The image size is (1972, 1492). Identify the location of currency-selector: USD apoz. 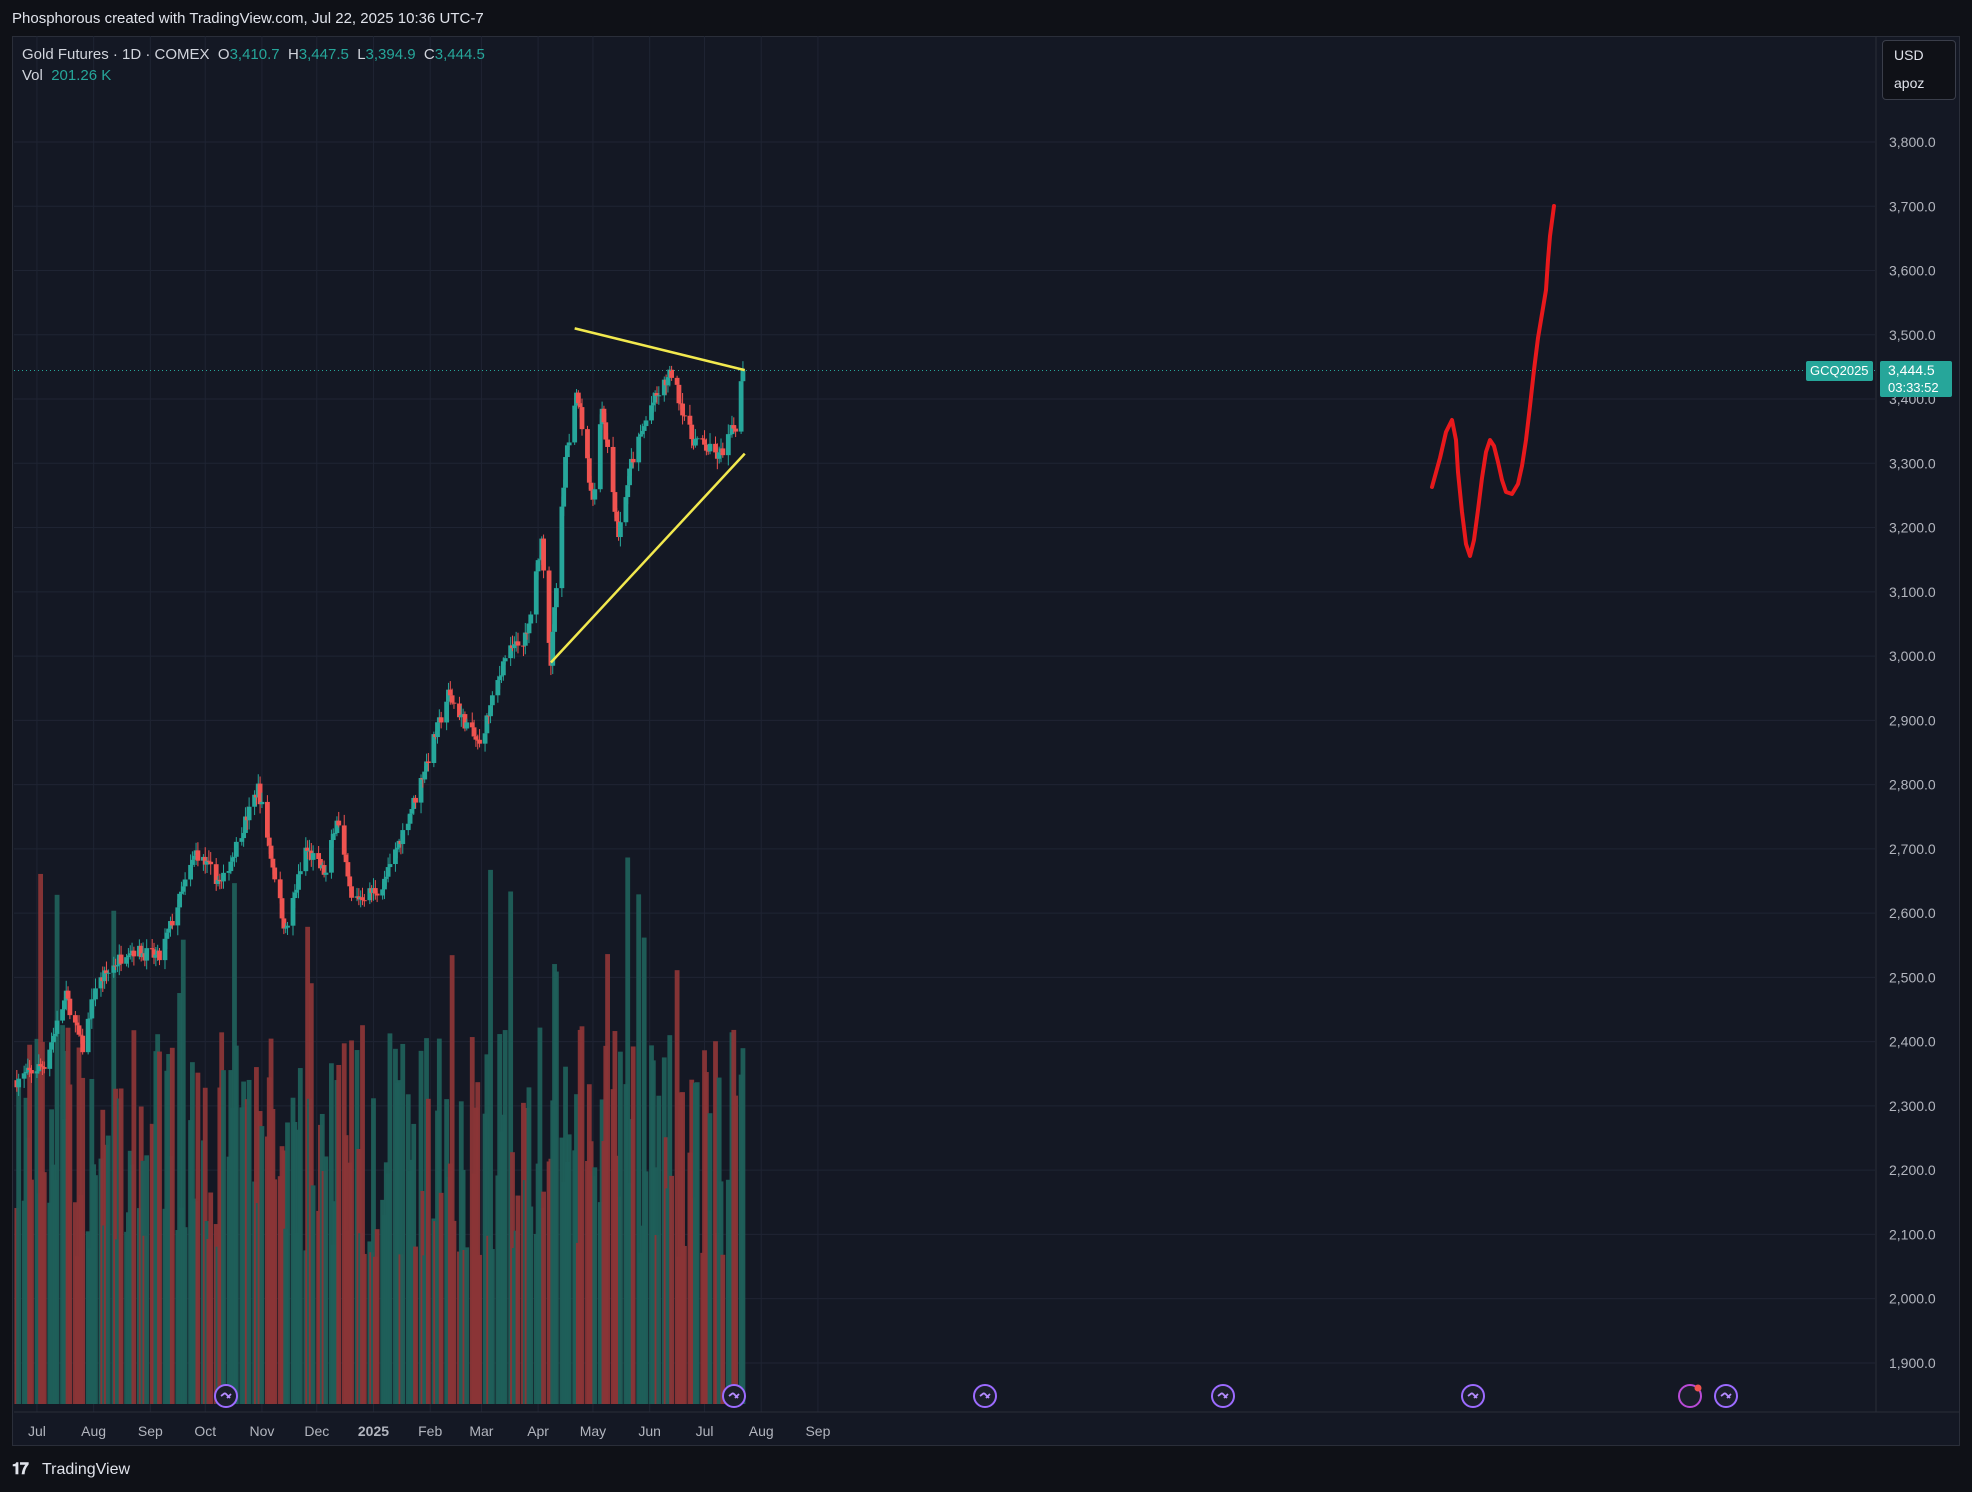
(1919, 70).